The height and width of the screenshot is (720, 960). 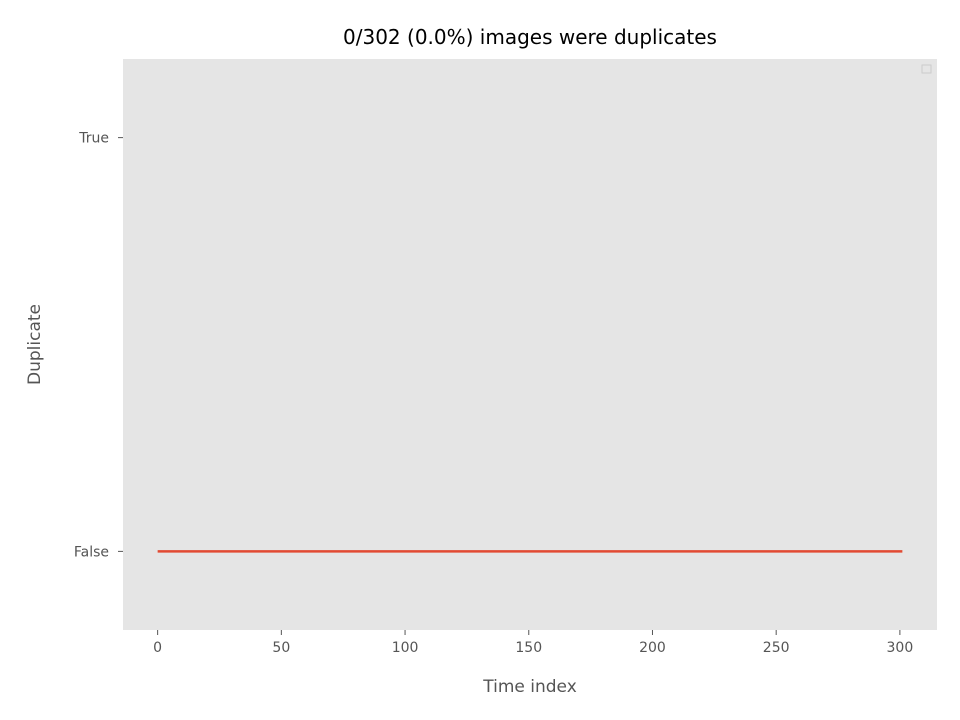 What do you see at coordinates (900, 648) in the screenshot?
I see `x-tick-label: 300` at bounding box center [900, 648].